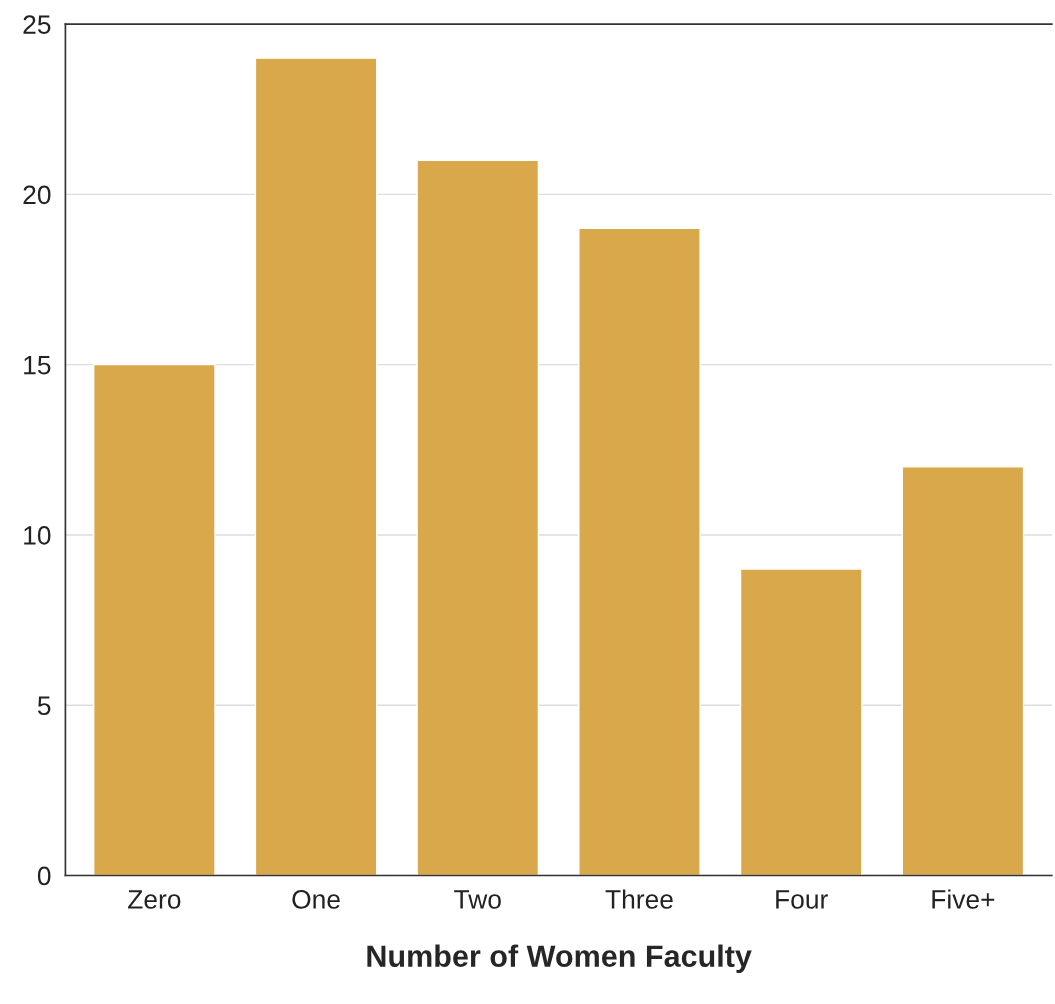  Describe the element at coordinates (639, 899) in the screenshot. I see `x-tick-label: Three` at that location.